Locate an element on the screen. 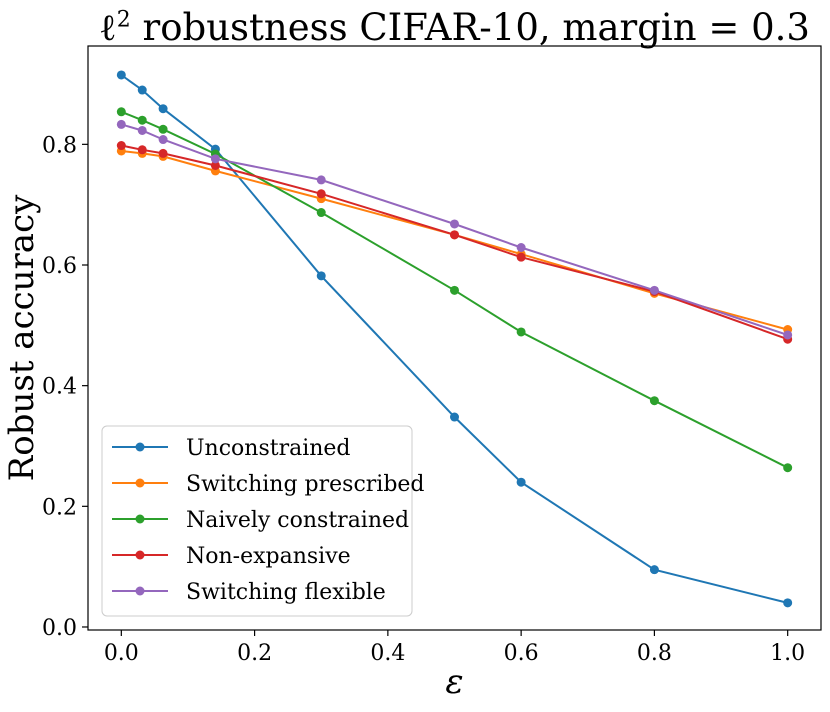  y-axis-ticks: 0.0 0.2 0.4 0.6 0.8 is located at coordinates (65, 387).